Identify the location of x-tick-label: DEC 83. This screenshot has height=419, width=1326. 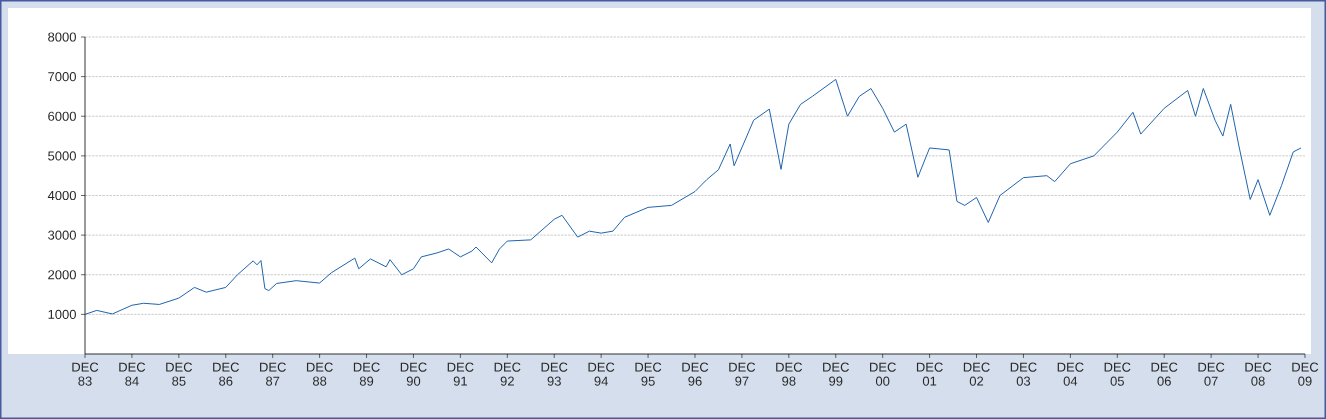
(85, 374).